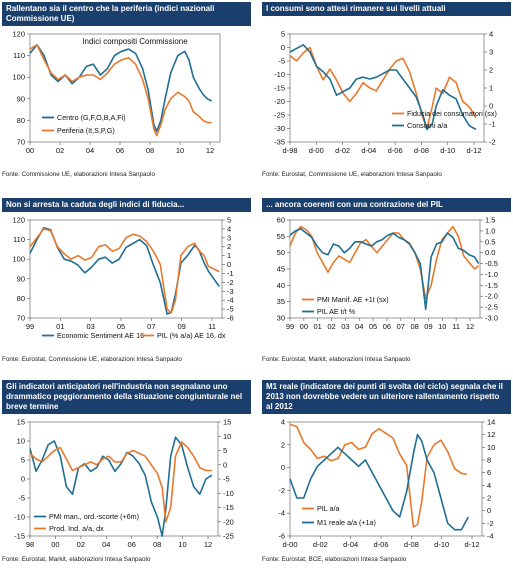 The height and width of the screenshot is (568, 513). Describe the element at coordinates (230, 318) in the screenshot. I see `y2-tick-label: -6` at that location.